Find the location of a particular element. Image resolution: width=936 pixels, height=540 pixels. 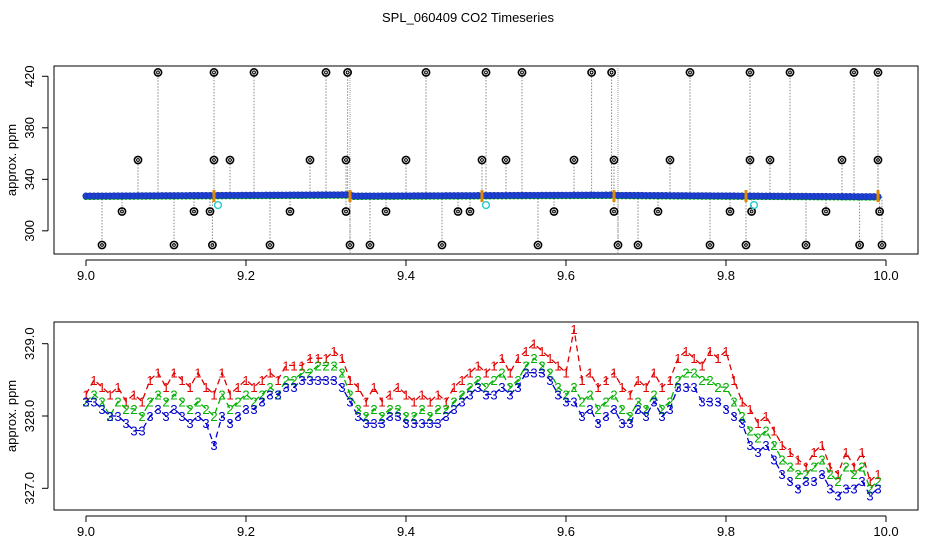

top-x-tick-label: 9.0 is located at coordinates (86, 275).